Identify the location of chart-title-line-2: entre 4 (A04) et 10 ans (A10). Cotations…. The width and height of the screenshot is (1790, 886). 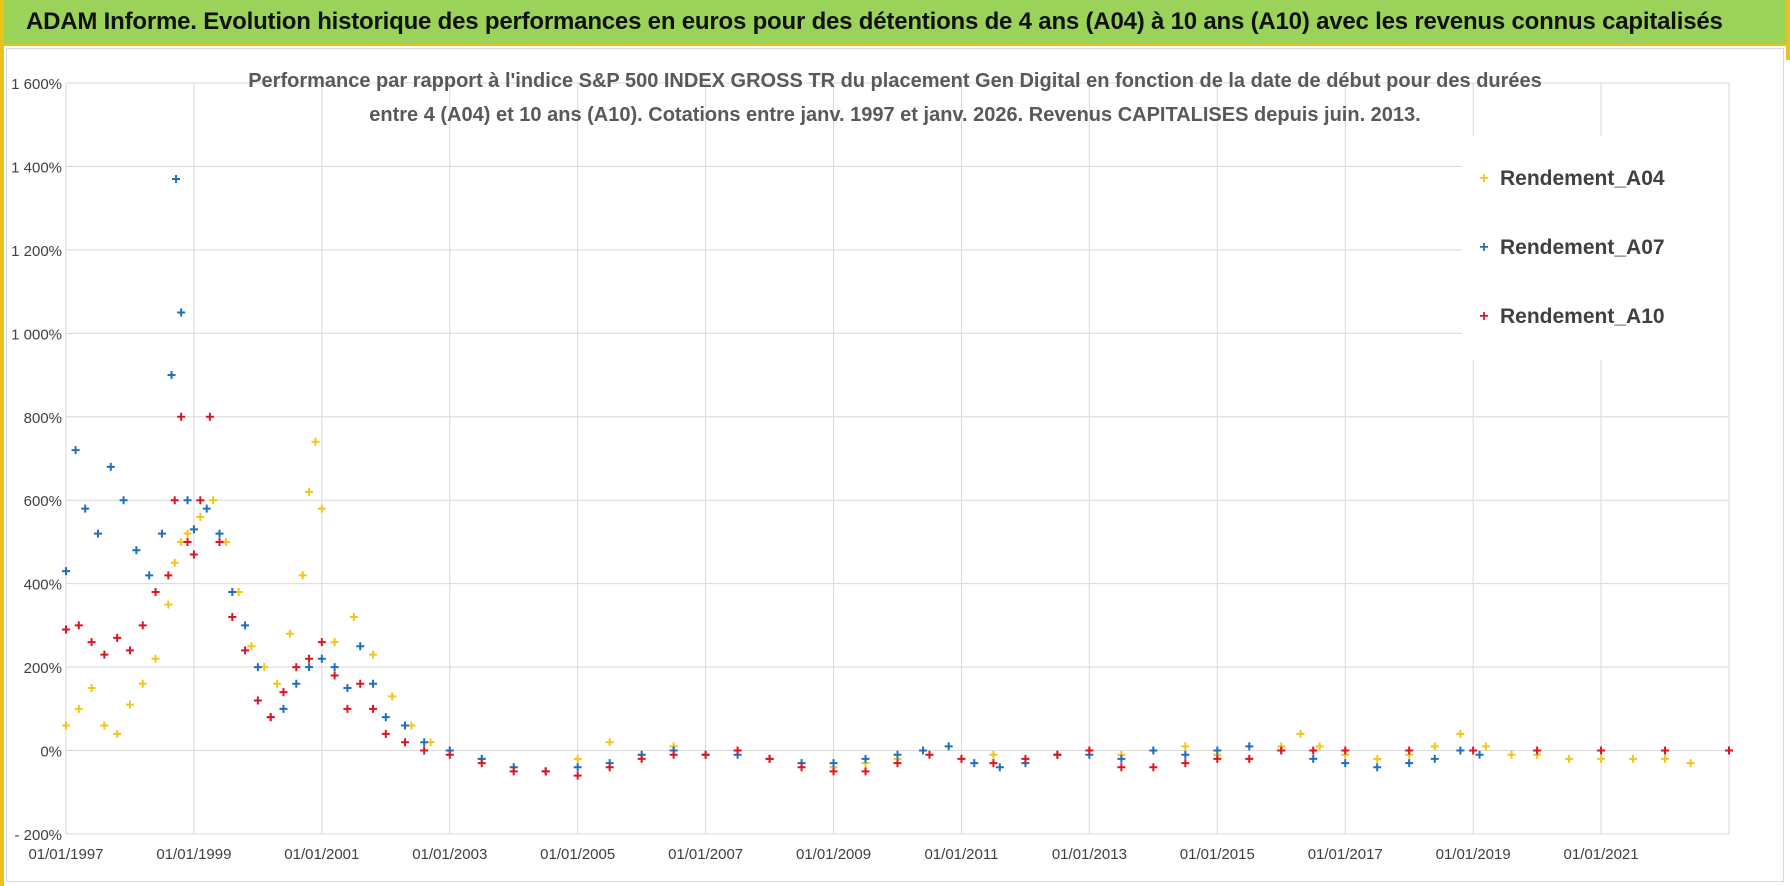
(895, 115).